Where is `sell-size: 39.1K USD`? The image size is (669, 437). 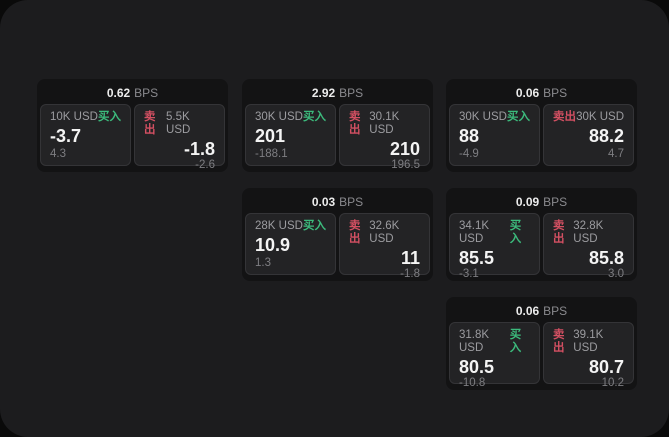 sell-size: 39.1K USD is located at coordinates (588, 341).